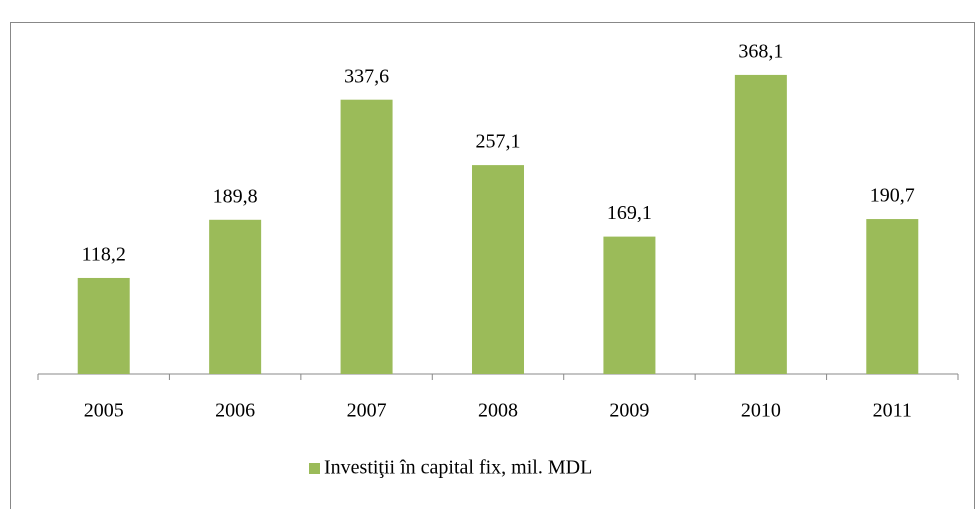  What do you see at coordinates (104, 255) in the screenshot?
I see `value-label: 118,2` at bounding box center [104, 255].